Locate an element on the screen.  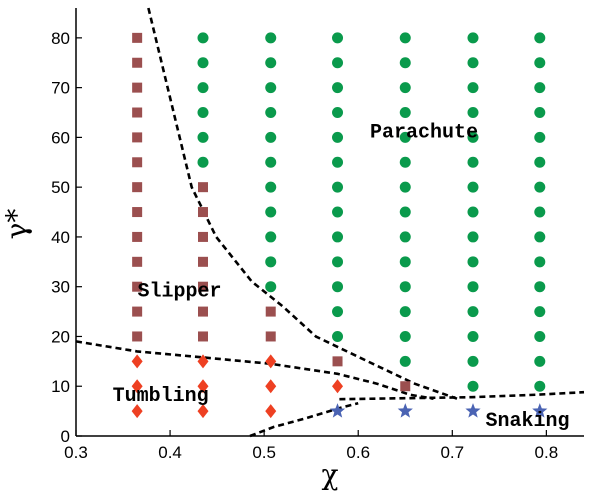
y-axis-label: γ* is located at coordinates (16, 224).